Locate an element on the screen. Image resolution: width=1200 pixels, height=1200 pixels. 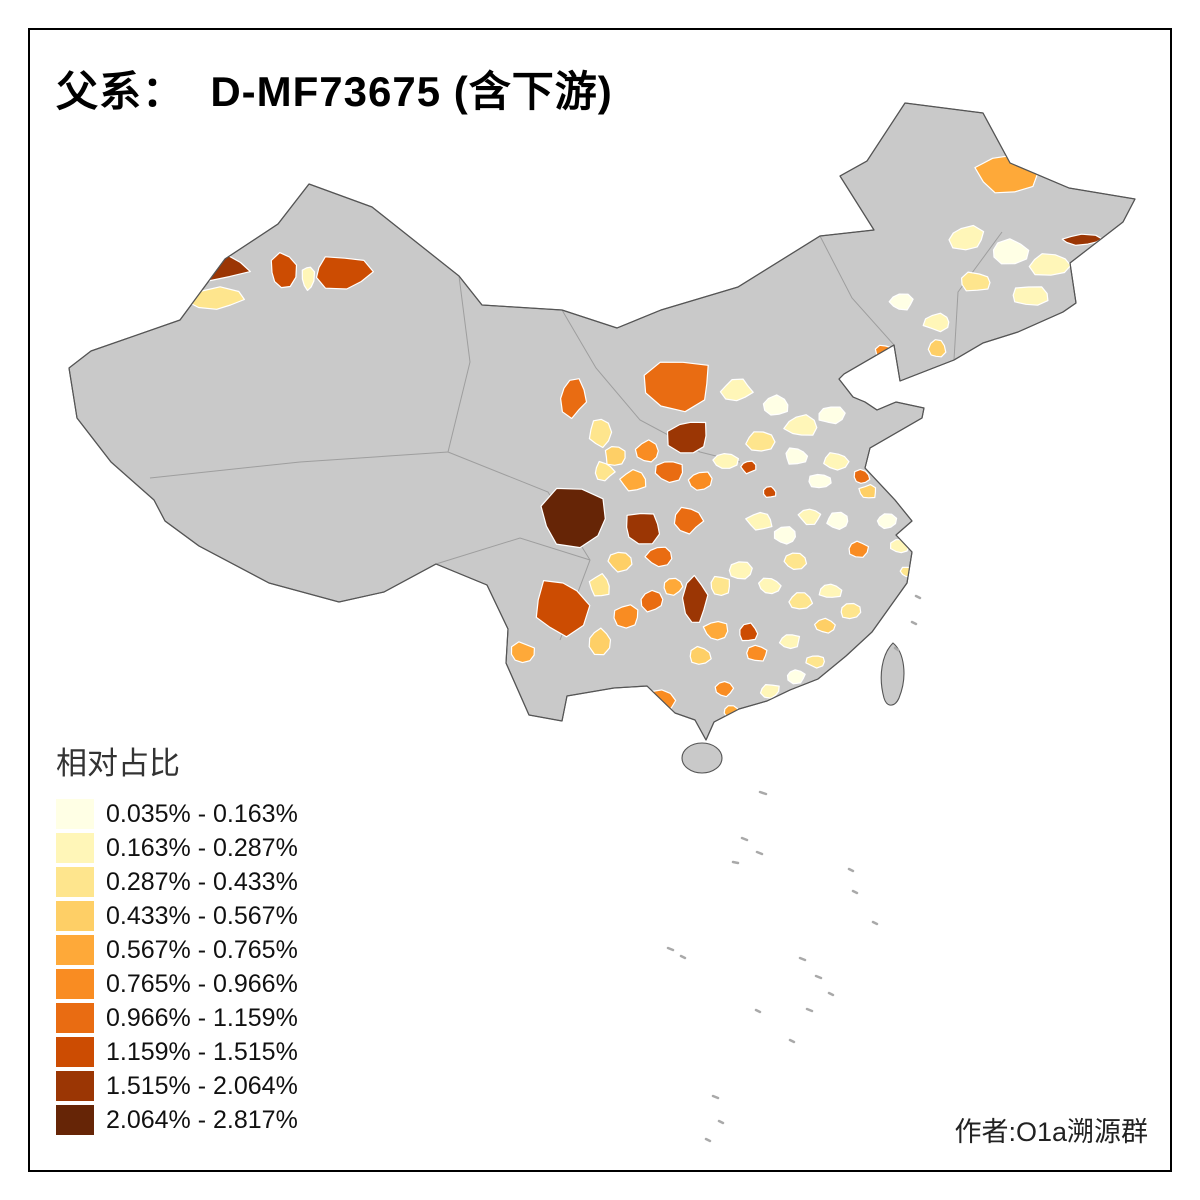
legend-row: 0.287% - 0.433% is located at coordinates (177, 882).